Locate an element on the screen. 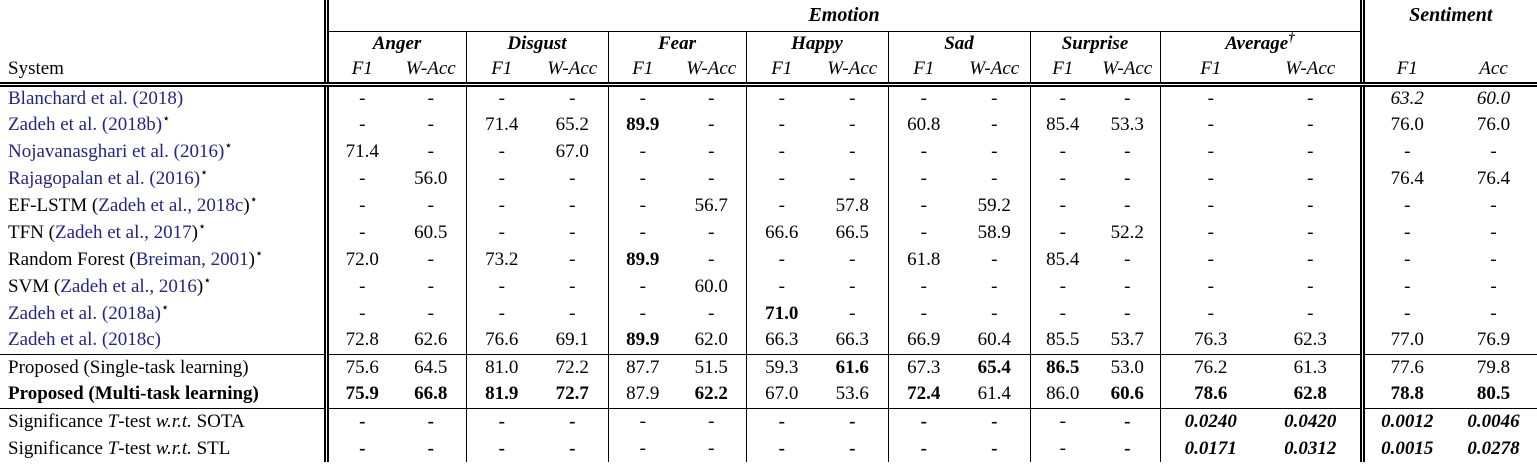 The image size is (1537, 475). metric-cell: 66.8 is located at coordinates (431, 394).